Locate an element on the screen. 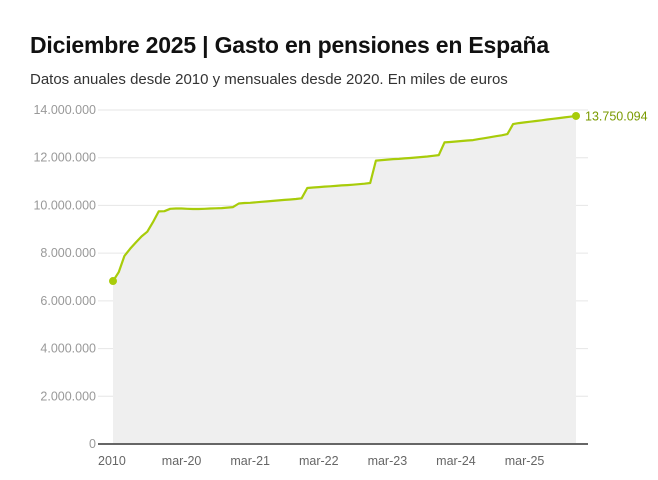  y-tick-label: 4.000.000 is located at coordinates (68, 349).